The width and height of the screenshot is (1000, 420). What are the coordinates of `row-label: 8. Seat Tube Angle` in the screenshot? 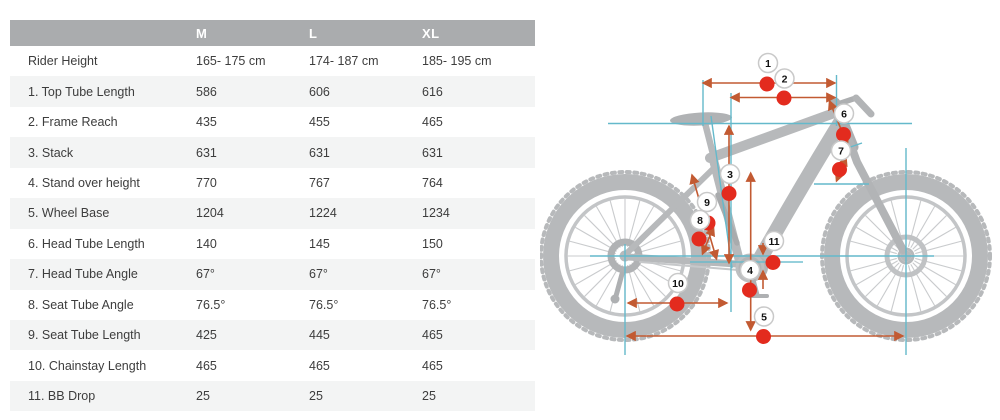 It's located at (81, 304).